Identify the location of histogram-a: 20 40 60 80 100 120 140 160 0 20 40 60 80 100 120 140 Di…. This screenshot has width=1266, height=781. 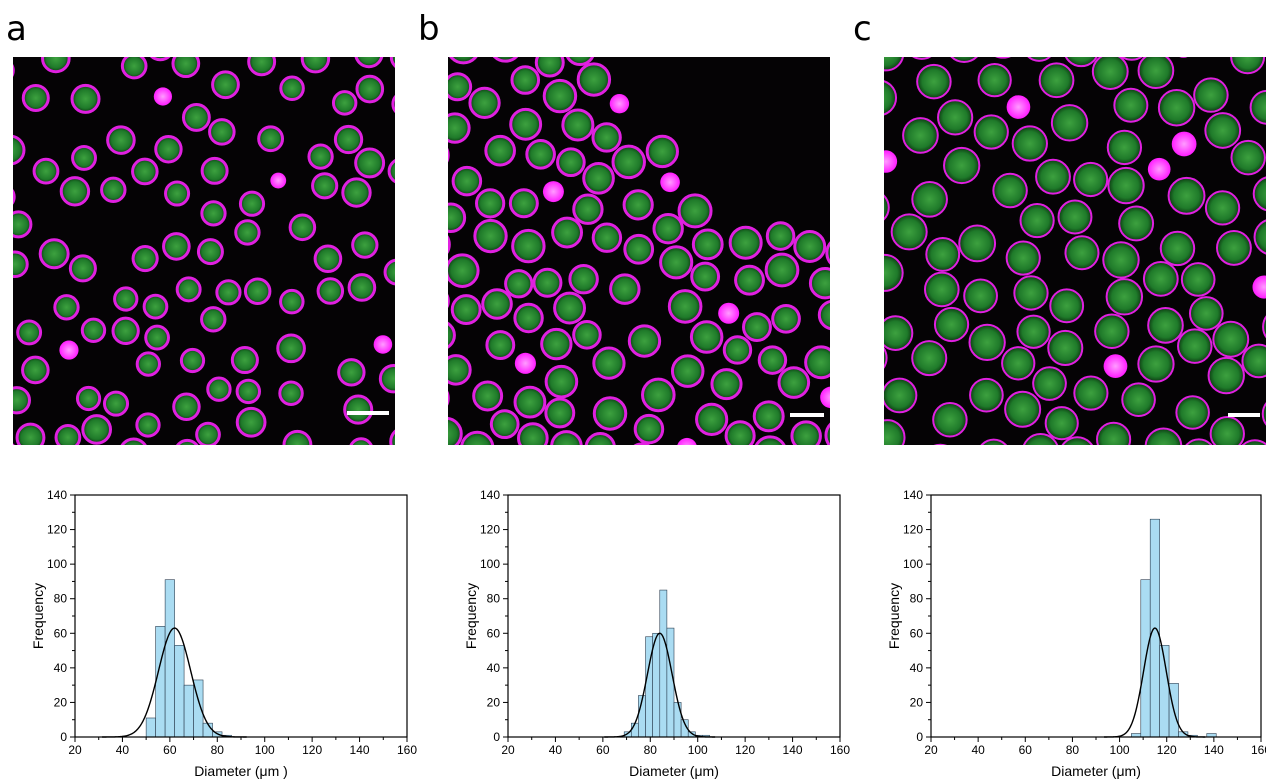
(220, 625).